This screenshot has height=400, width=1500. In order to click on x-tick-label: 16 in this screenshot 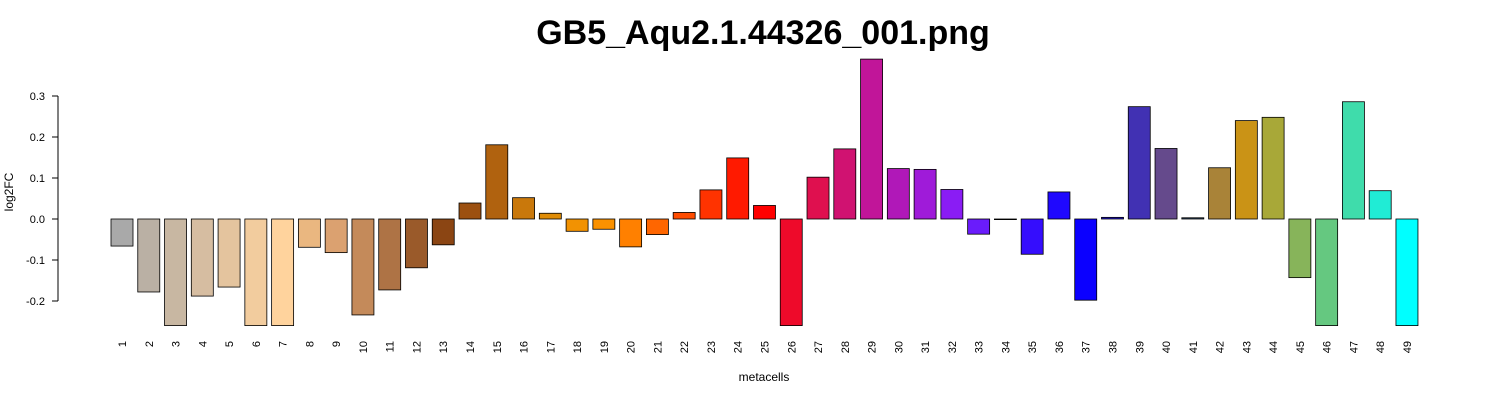, I will do `click(525, 347)`.